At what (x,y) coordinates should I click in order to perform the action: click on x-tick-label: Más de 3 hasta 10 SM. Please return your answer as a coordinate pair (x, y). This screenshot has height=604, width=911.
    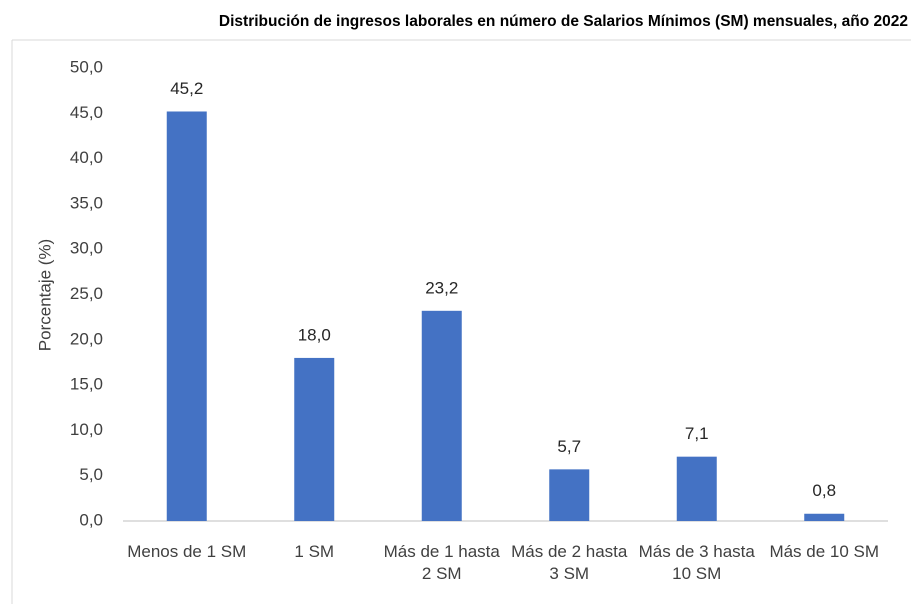
    Looking at the image, I should click on (696, 562).